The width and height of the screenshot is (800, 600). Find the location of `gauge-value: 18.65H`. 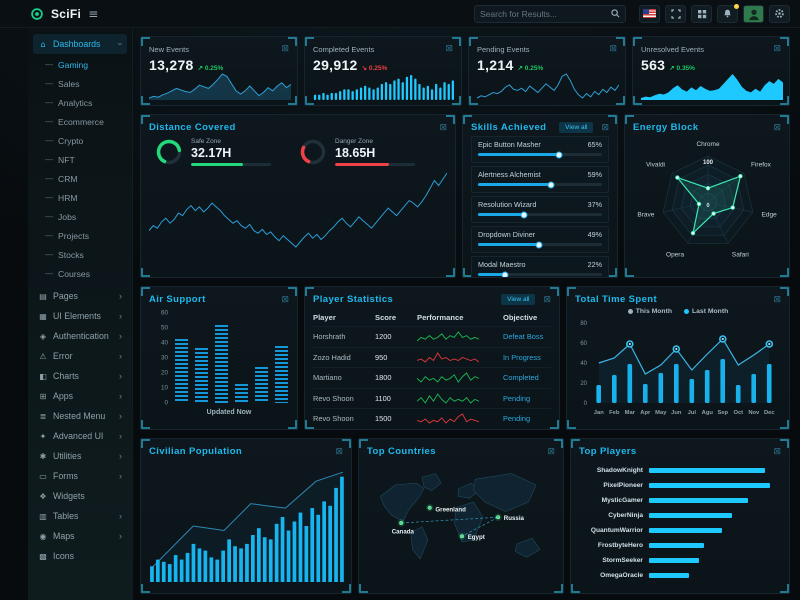

gauge-value: 18.65H is located at coordinates (355, 153).